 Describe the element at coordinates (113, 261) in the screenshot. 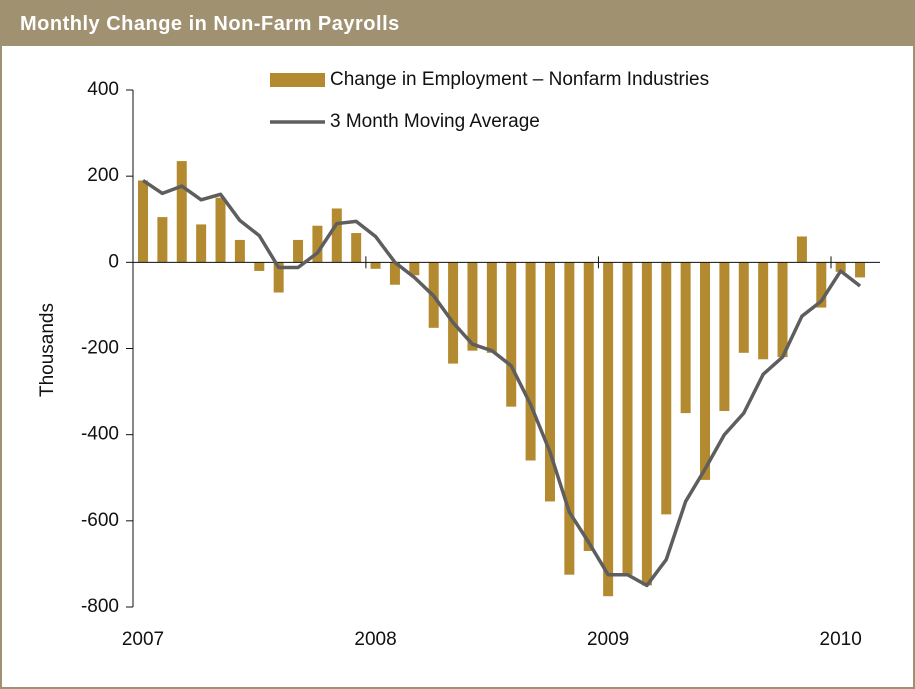

I see `y-tick-label: 0` at that location.